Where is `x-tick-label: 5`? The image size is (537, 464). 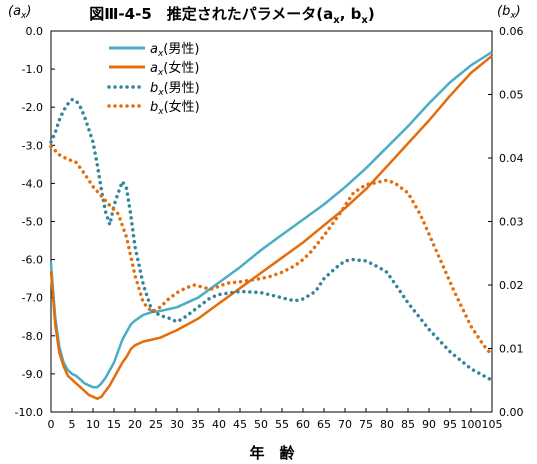 x-tick-label: 5 is located at coordinates (72, 424).